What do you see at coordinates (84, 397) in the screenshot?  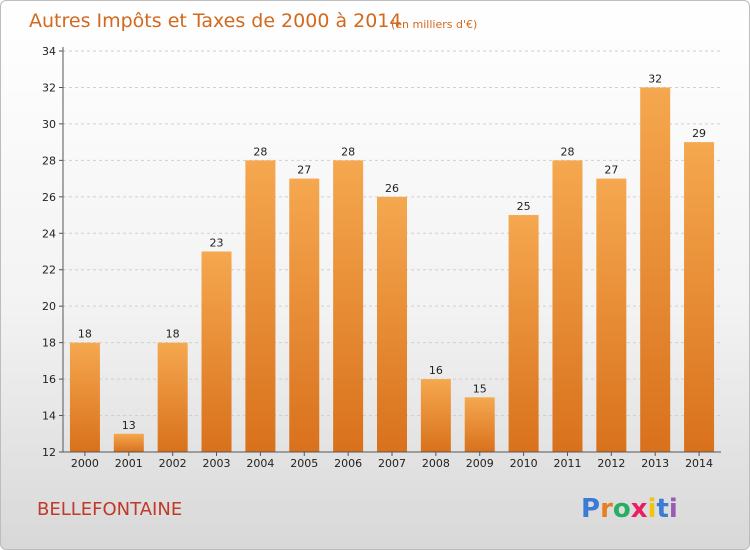 I see `bar-2000` at bounding box center [84, 397].